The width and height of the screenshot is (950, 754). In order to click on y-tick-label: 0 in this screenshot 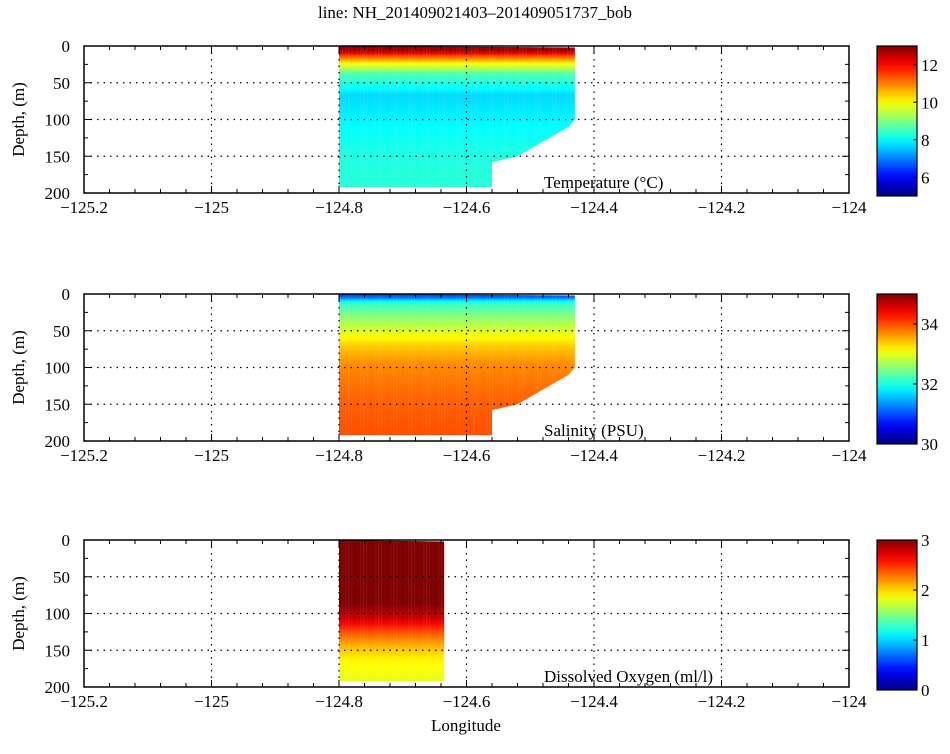, I will do `click(66, 46)`.